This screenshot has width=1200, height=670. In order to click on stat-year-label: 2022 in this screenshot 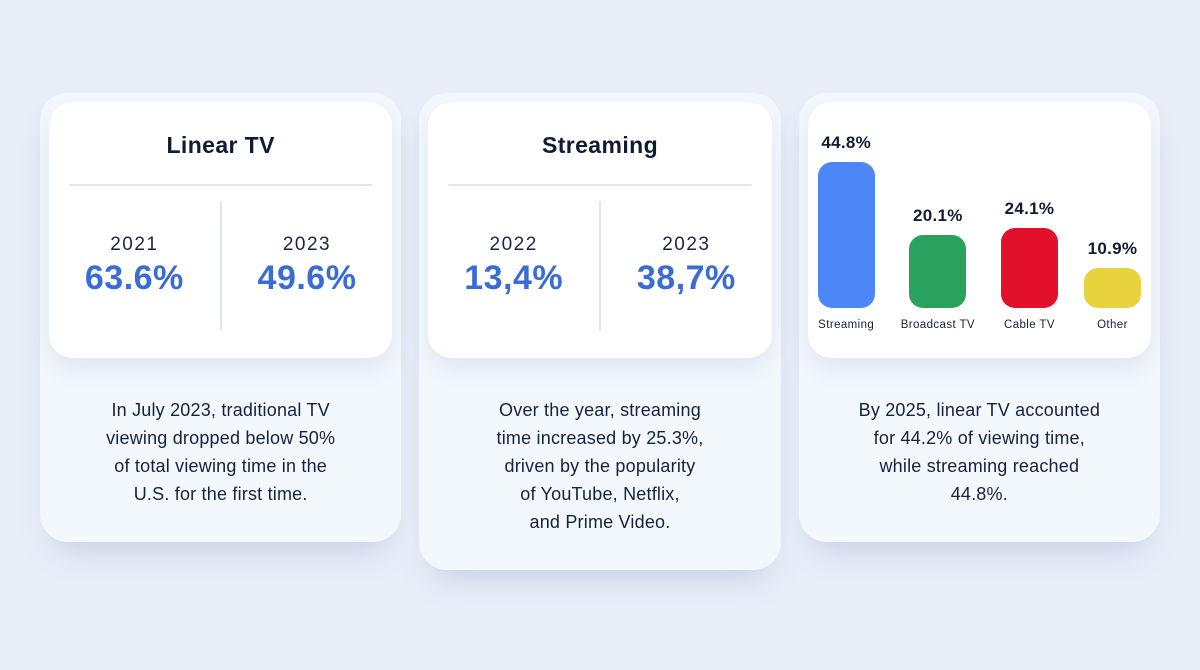, I will do `click(513, 244)`.